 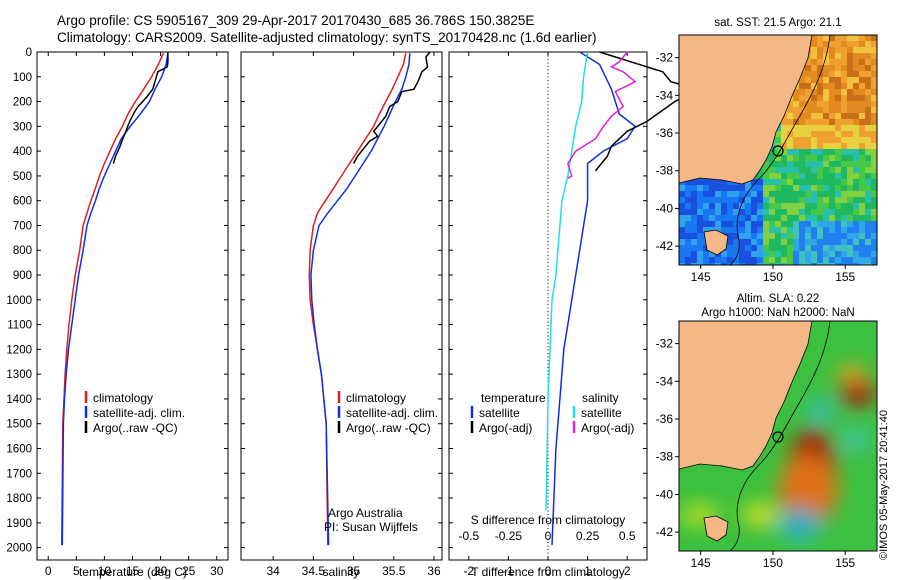 What do you see at coordinates (314, 571) in the screenshot?
I see `x-tick-label: 34.5` at bounding box center [314, 571].